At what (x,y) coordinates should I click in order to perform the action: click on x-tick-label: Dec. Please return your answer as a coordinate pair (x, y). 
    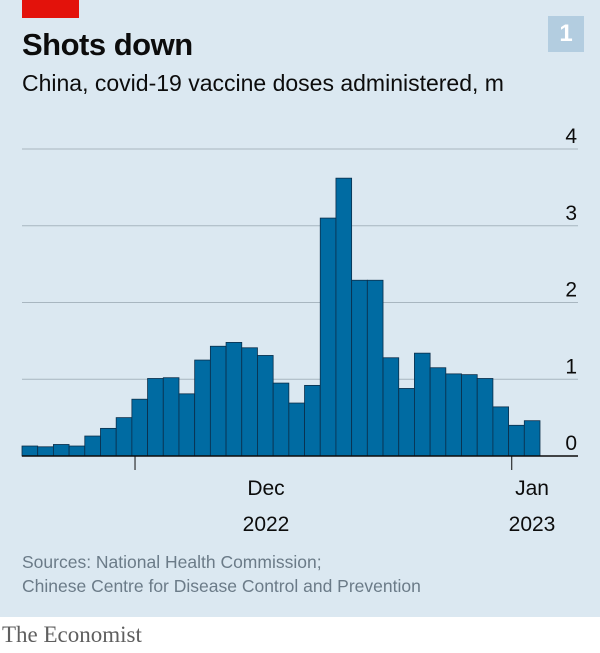
    Looking at the image, I should click on (265, 488).